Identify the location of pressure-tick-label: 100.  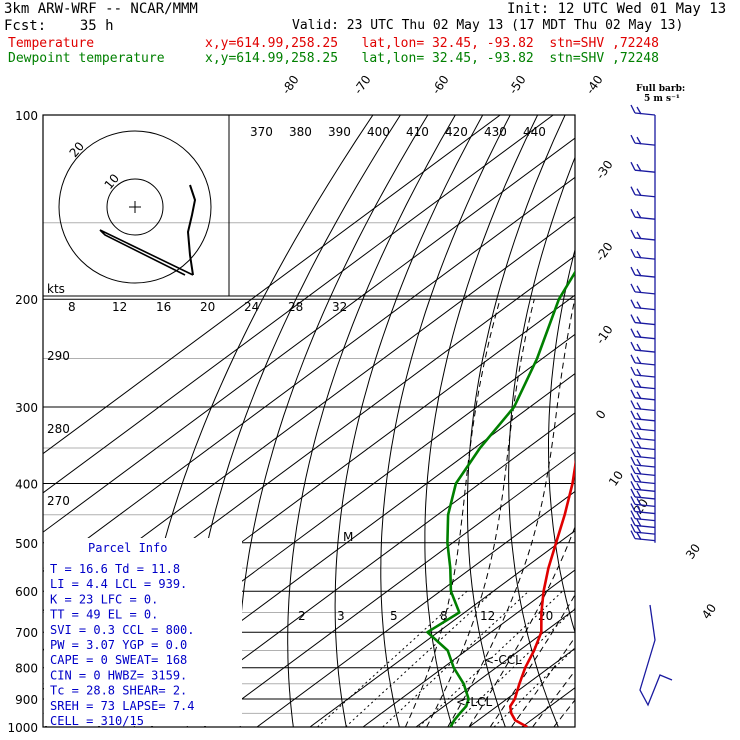
(26, 116).